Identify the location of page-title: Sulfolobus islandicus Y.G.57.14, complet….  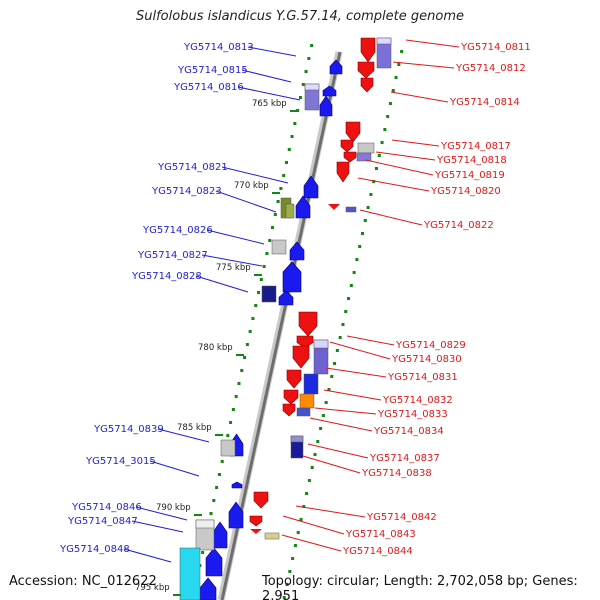
(300, 16).